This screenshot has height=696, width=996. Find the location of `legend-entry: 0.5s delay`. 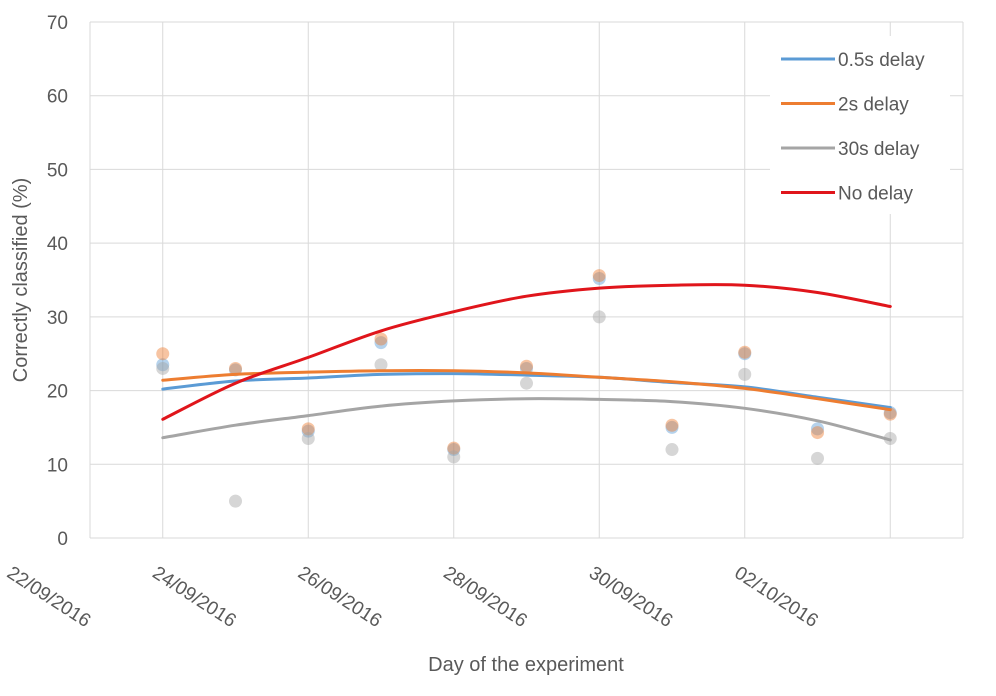

legend-entry: 0.5s delay is located at coordinates (881, 60).